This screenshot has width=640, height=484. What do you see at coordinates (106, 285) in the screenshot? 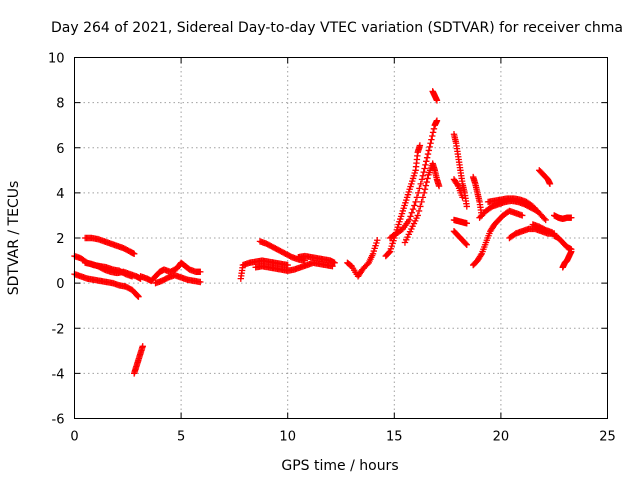
I see `series-arc-b` at bounding box center [106, 285].